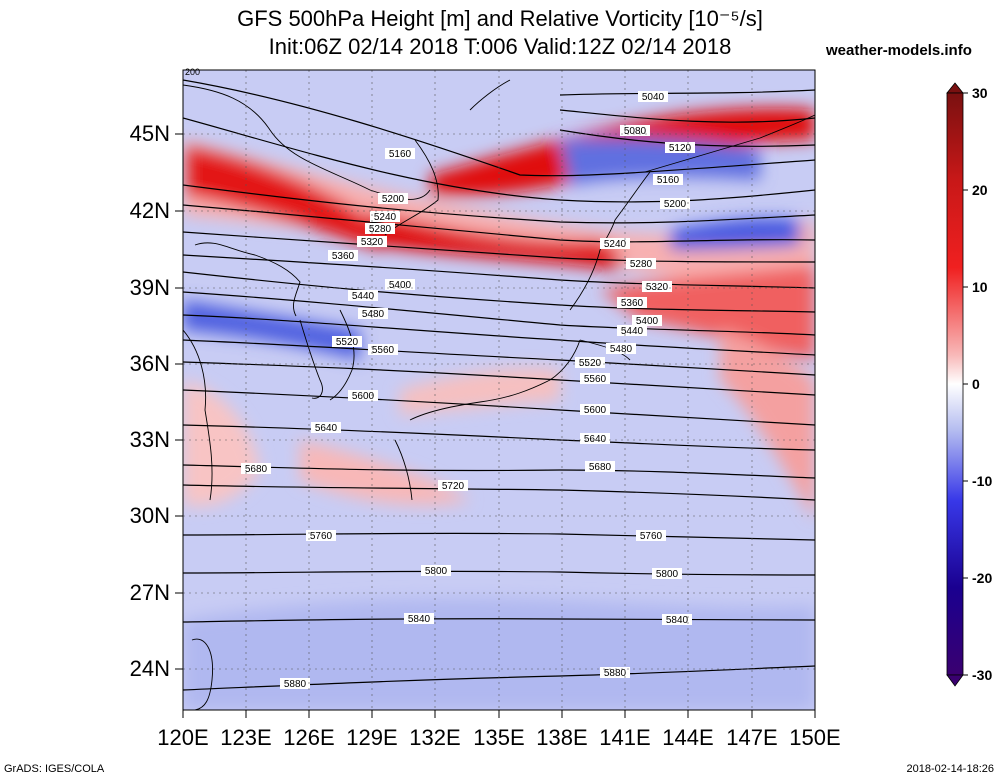 The height and width of the screenshot is (779, 1000). Describe the element at coordinates (976, 384) in the screenshot. I see `colorbar-tick-0: 0` at that location.